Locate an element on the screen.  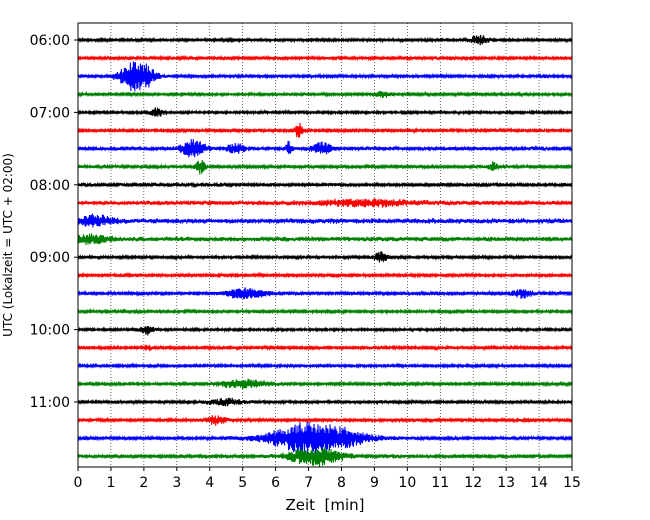
x-tick-label: 1 is located at coordinates (110, 483).